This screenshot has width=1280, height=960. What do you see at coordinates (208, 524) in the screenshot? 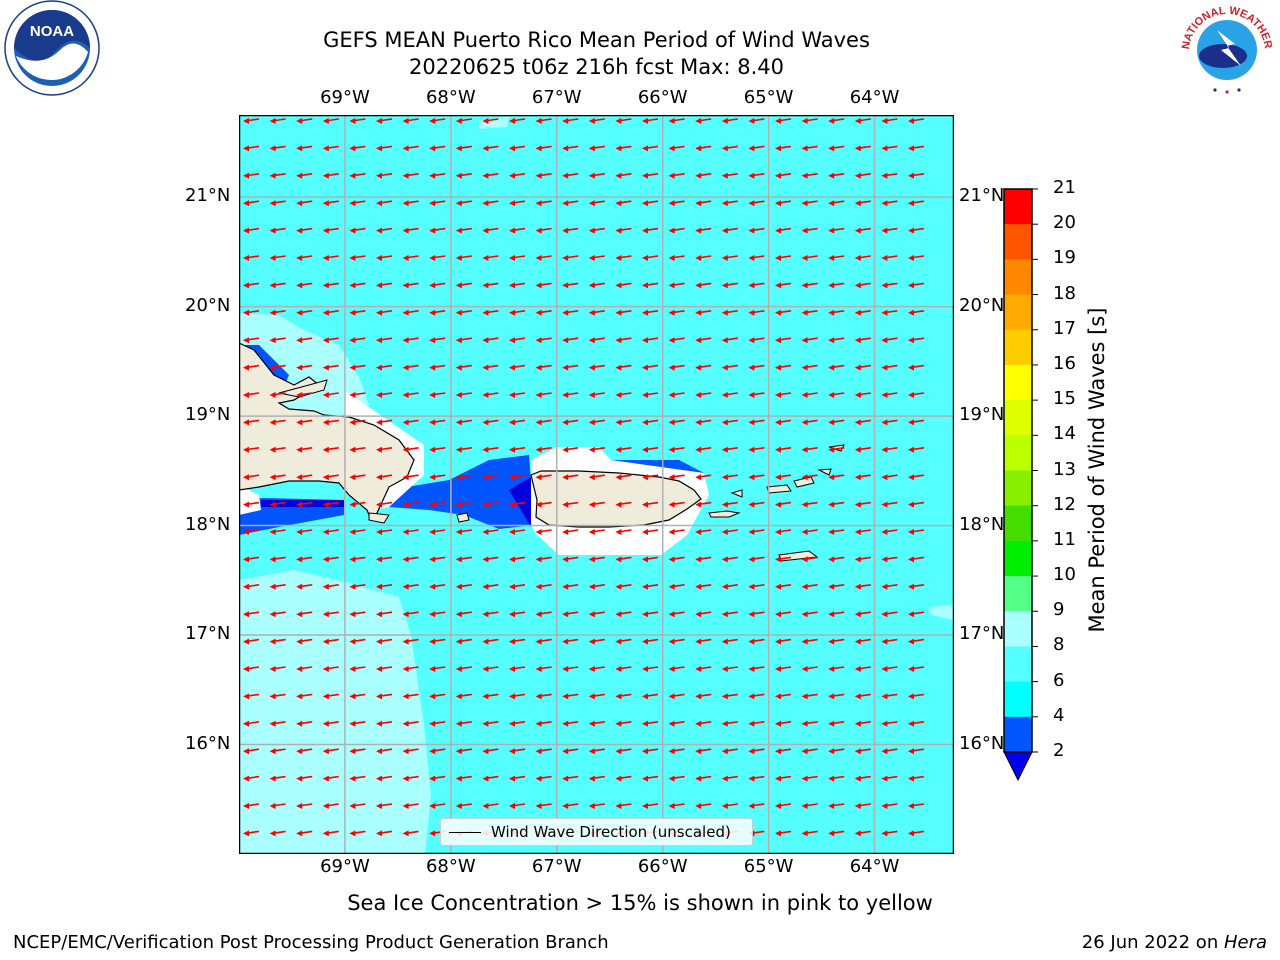
I see `lat-tick-label-left: 18°N` at bounding box center [208, 524].